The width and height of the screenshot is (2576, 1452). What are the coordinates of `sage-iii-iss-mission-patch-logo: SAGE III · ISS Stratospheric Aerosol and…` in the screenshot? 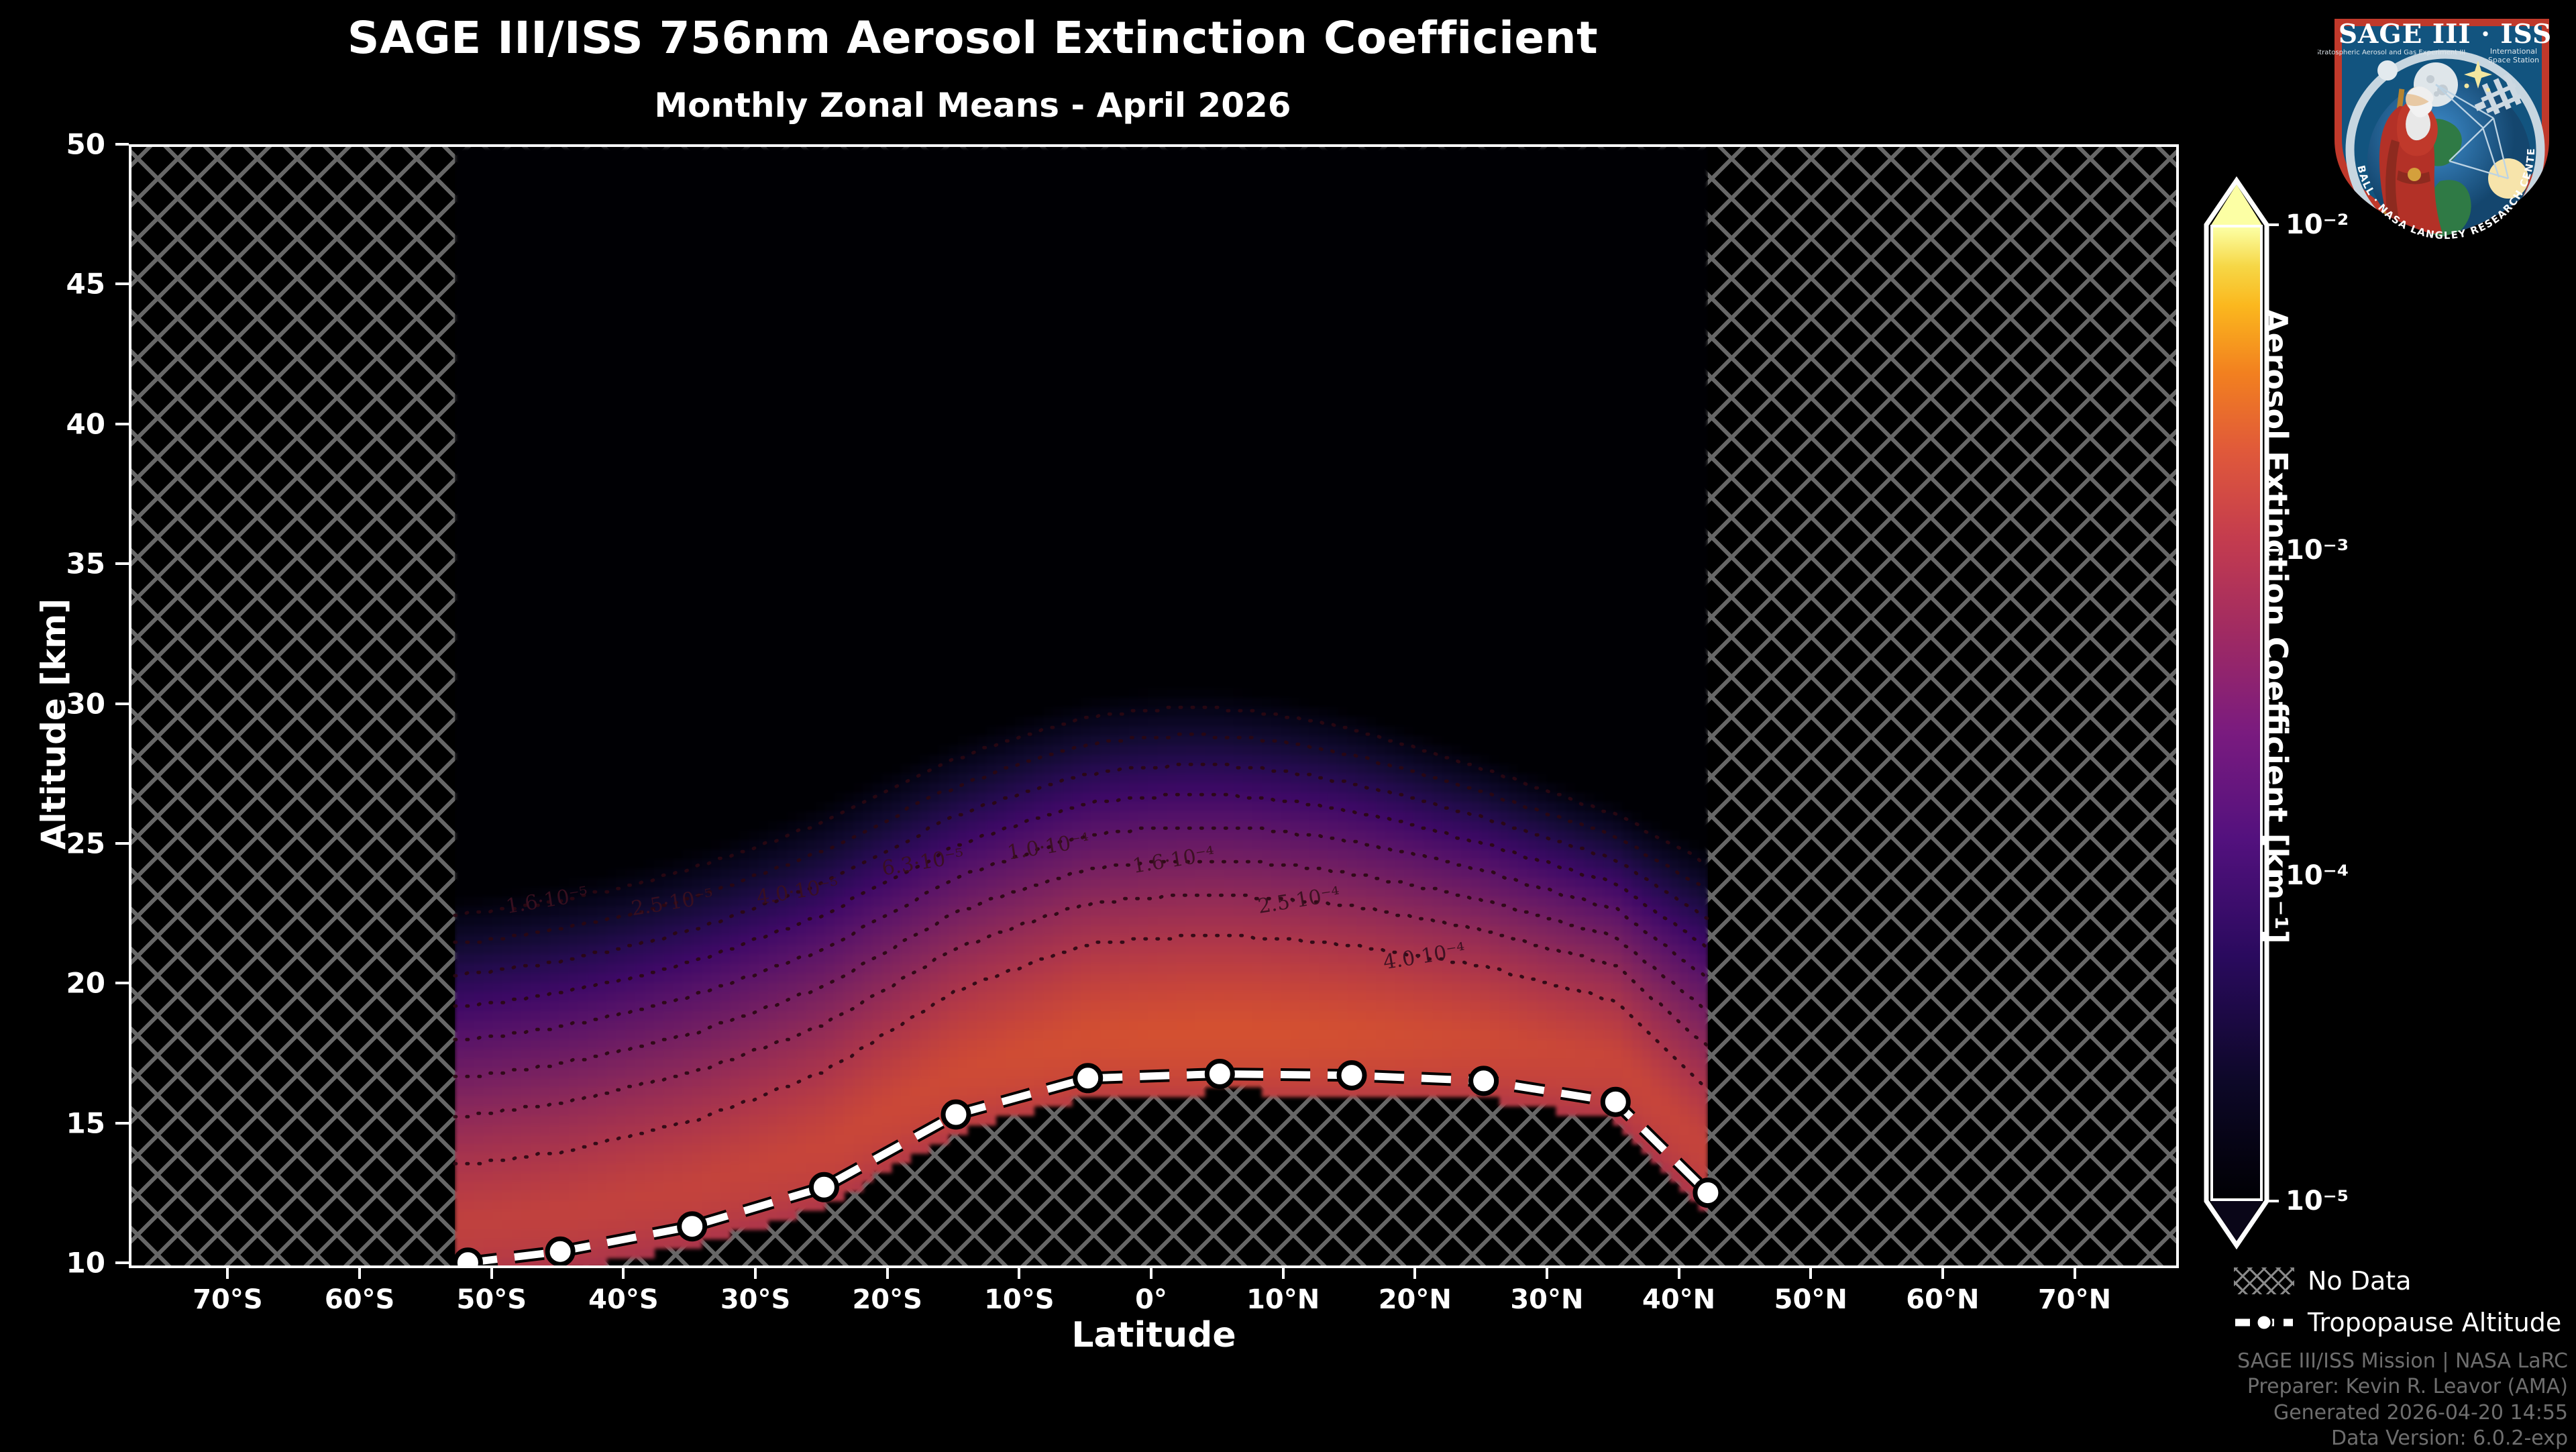 It's located at (2442, 123).